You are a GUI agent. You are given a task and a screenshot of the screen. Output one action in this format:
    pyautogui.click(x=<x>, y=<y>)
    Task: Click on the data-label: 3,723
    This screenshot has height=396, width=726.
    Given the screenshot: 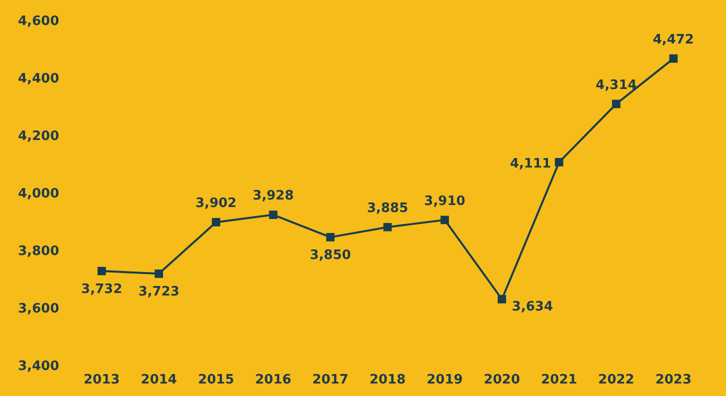 What is the action you would take?
    pyautogui.click(x=159, y=292)
    